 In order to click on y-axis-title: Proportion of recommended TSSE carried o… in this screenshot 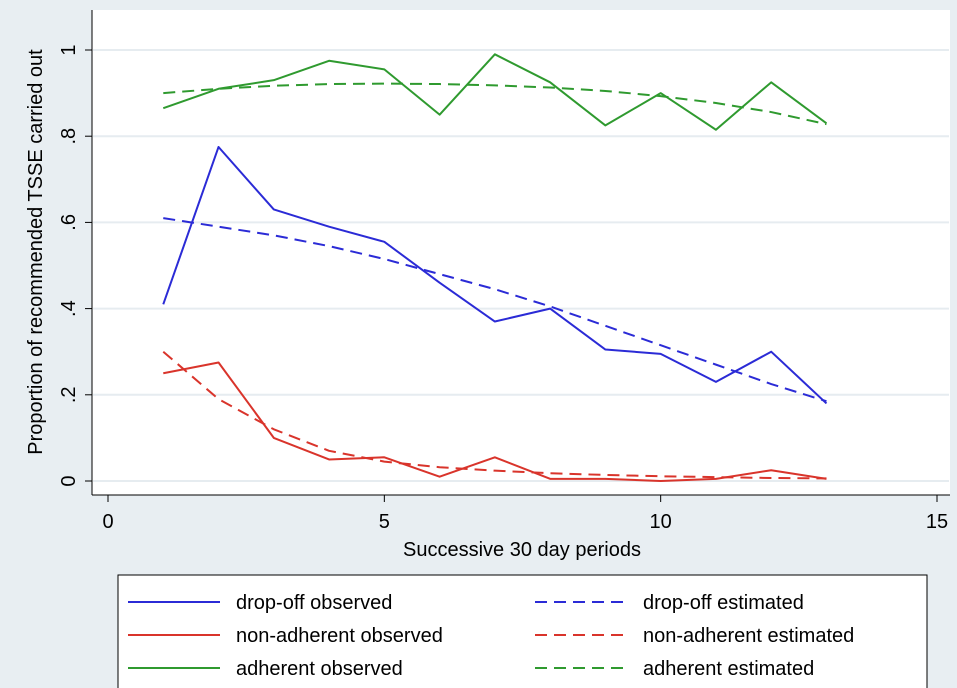, I will do `click(36, 252)`.